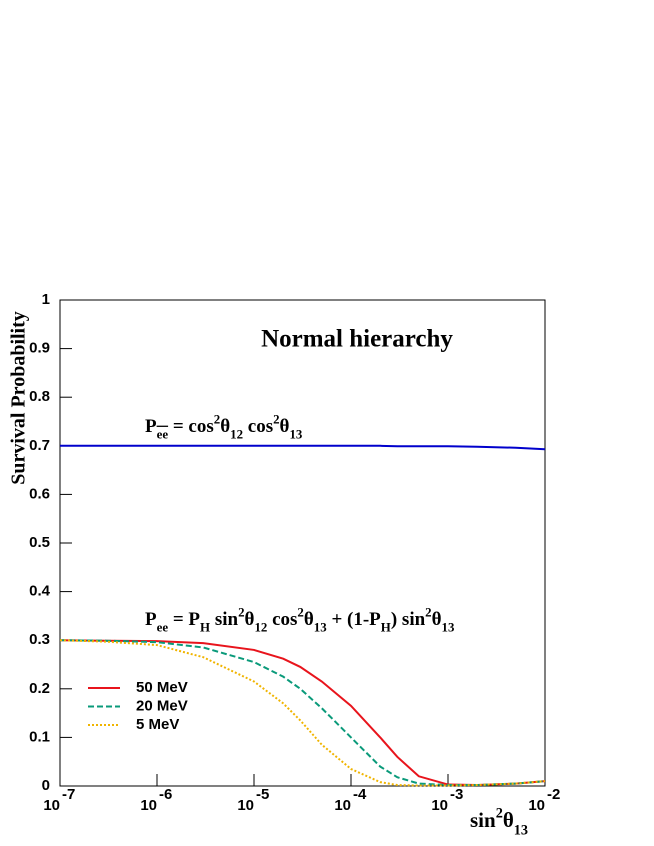 The height and width of the screenshot is (846, 654). Describe the element at coordinates (357, 339) in the screenshot. I see `chart-title: Normal hierarchy` at that location.